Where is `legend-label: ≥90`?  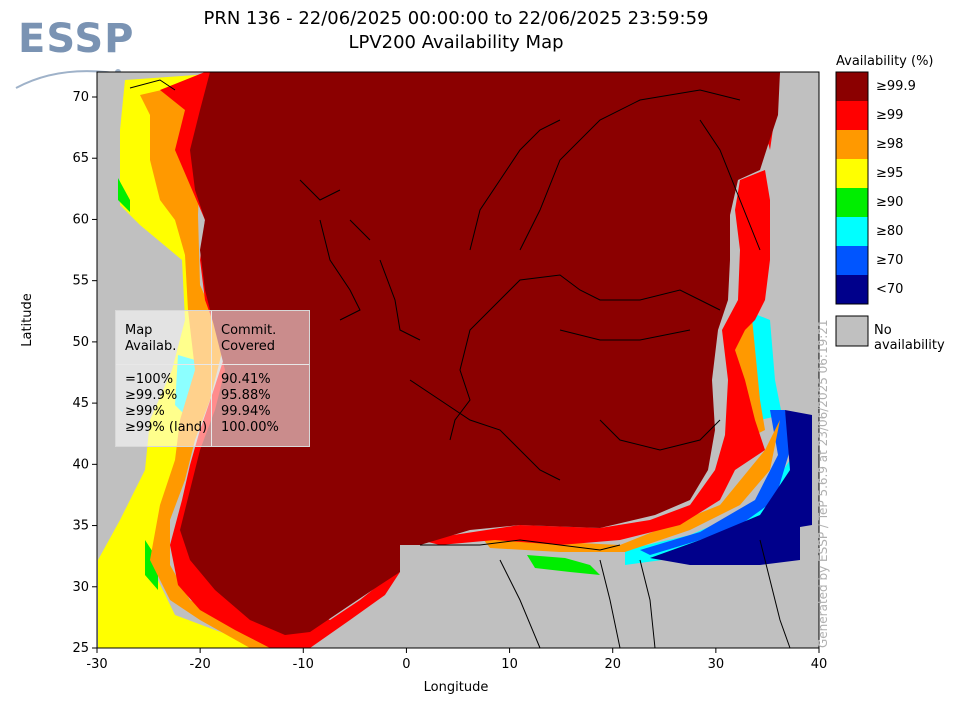
legend-label: ≥90 is located at coordinates (890, 202).